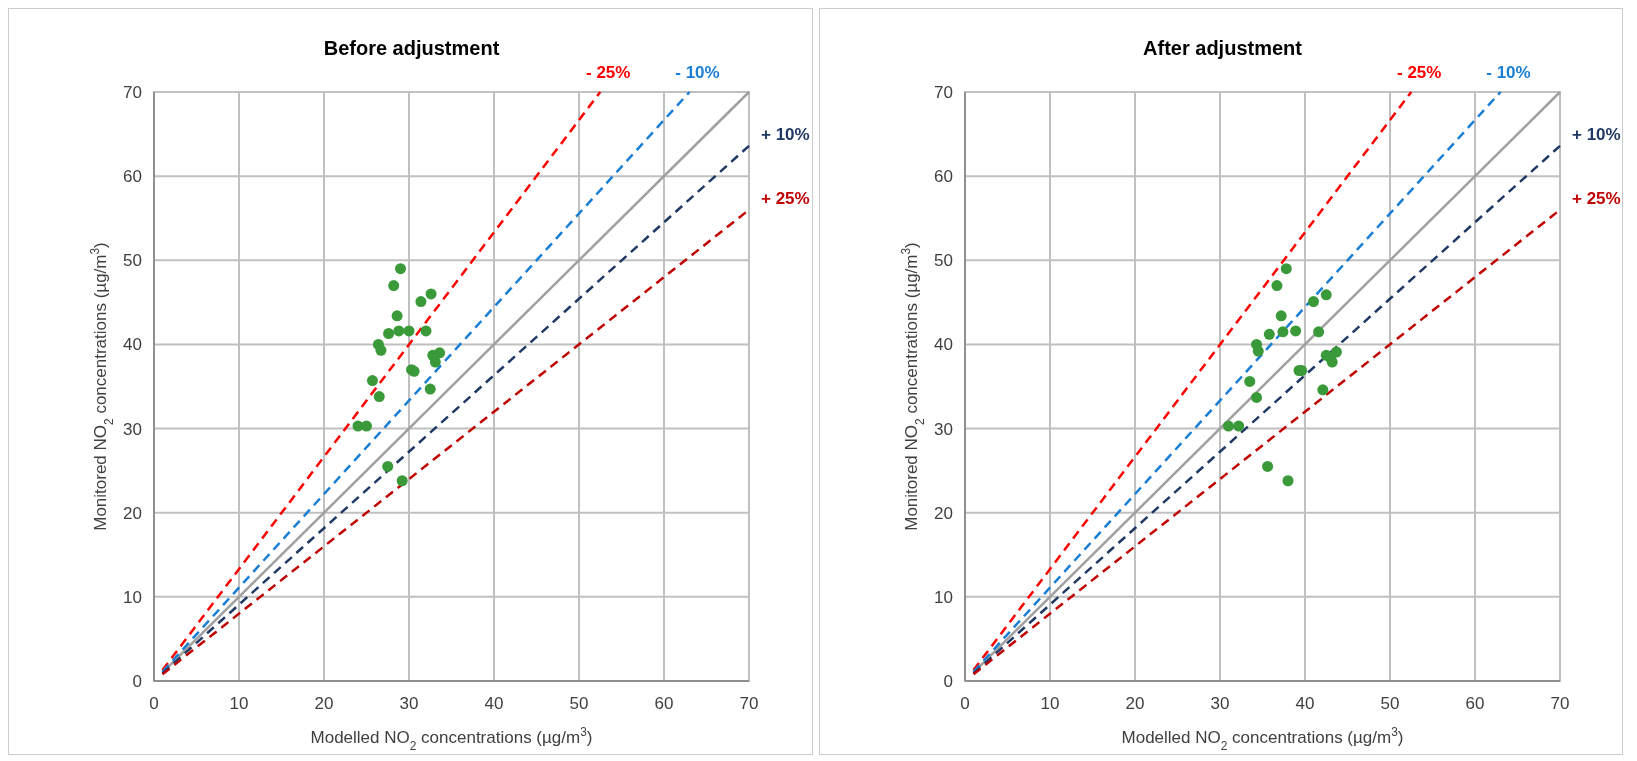 This screenshot has width=1637, height=761. Describe the element at coordinates (1222, 48) in the screenshot. I see `chart-title: After adjustment` at that location.